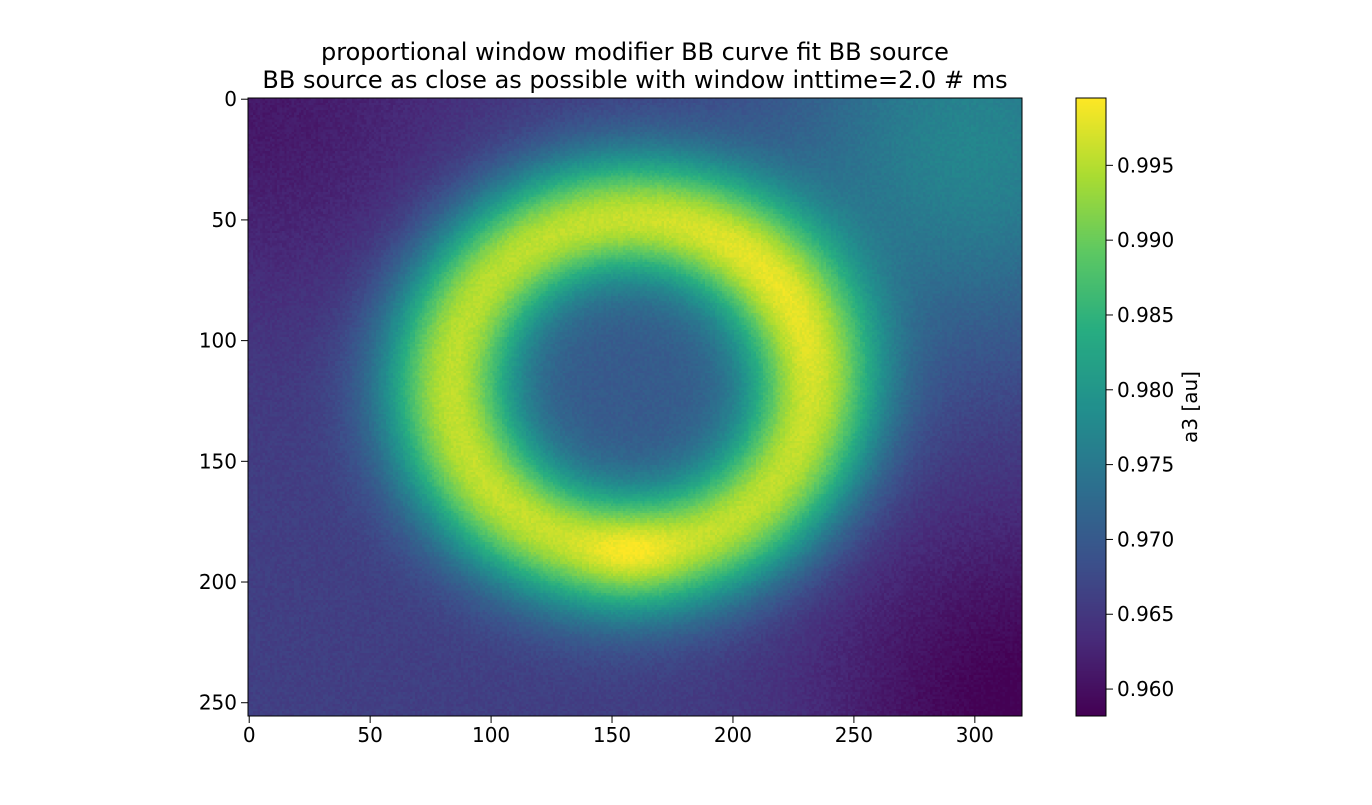  I want to click on x-tick-label: 200, so click(733, 735).